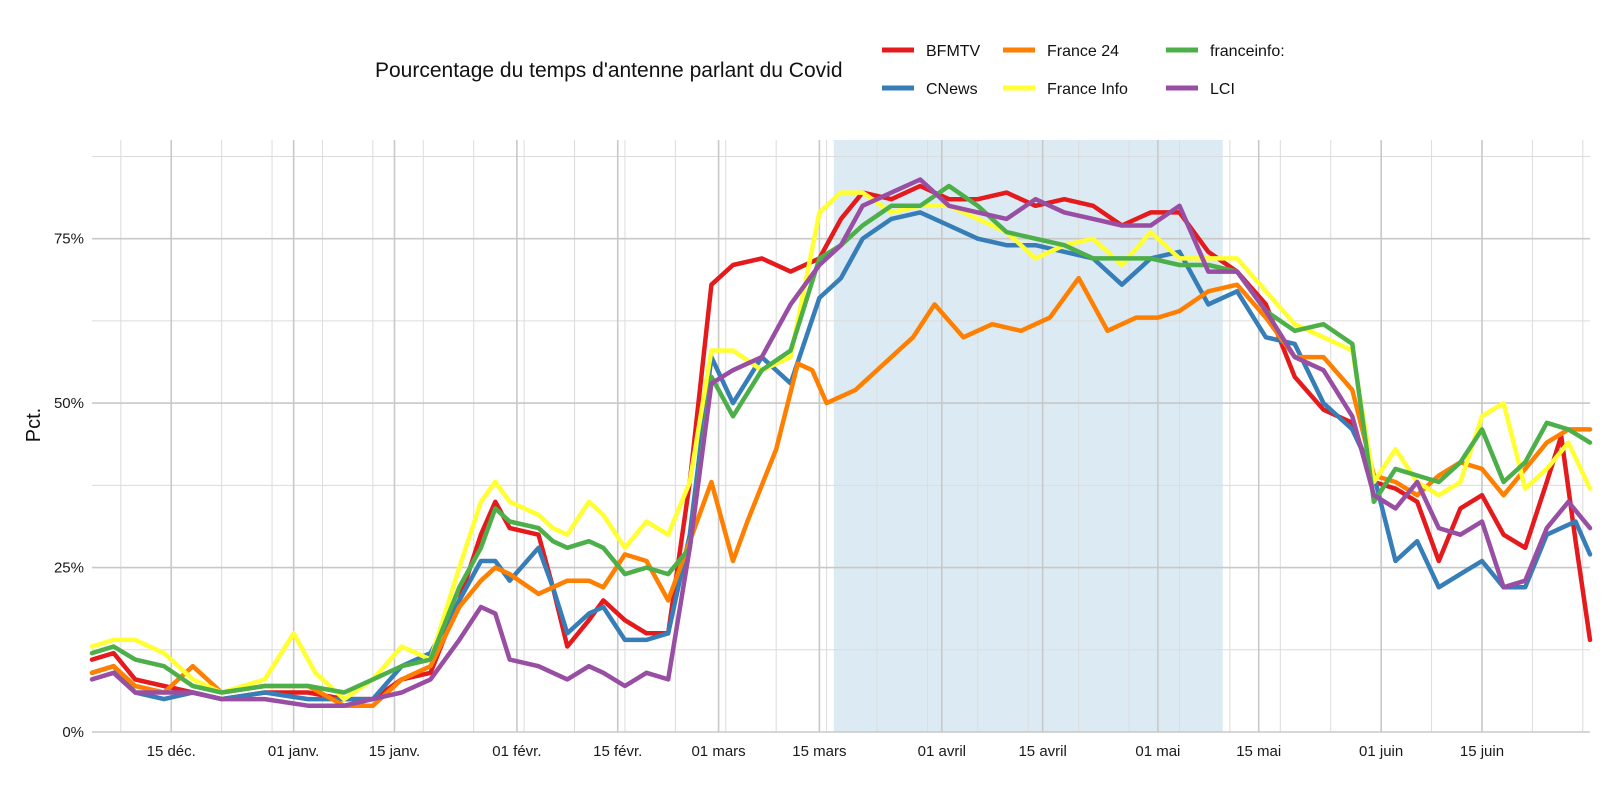  I want to click on x-tick-label: 01 juin, so click(1381, 751).